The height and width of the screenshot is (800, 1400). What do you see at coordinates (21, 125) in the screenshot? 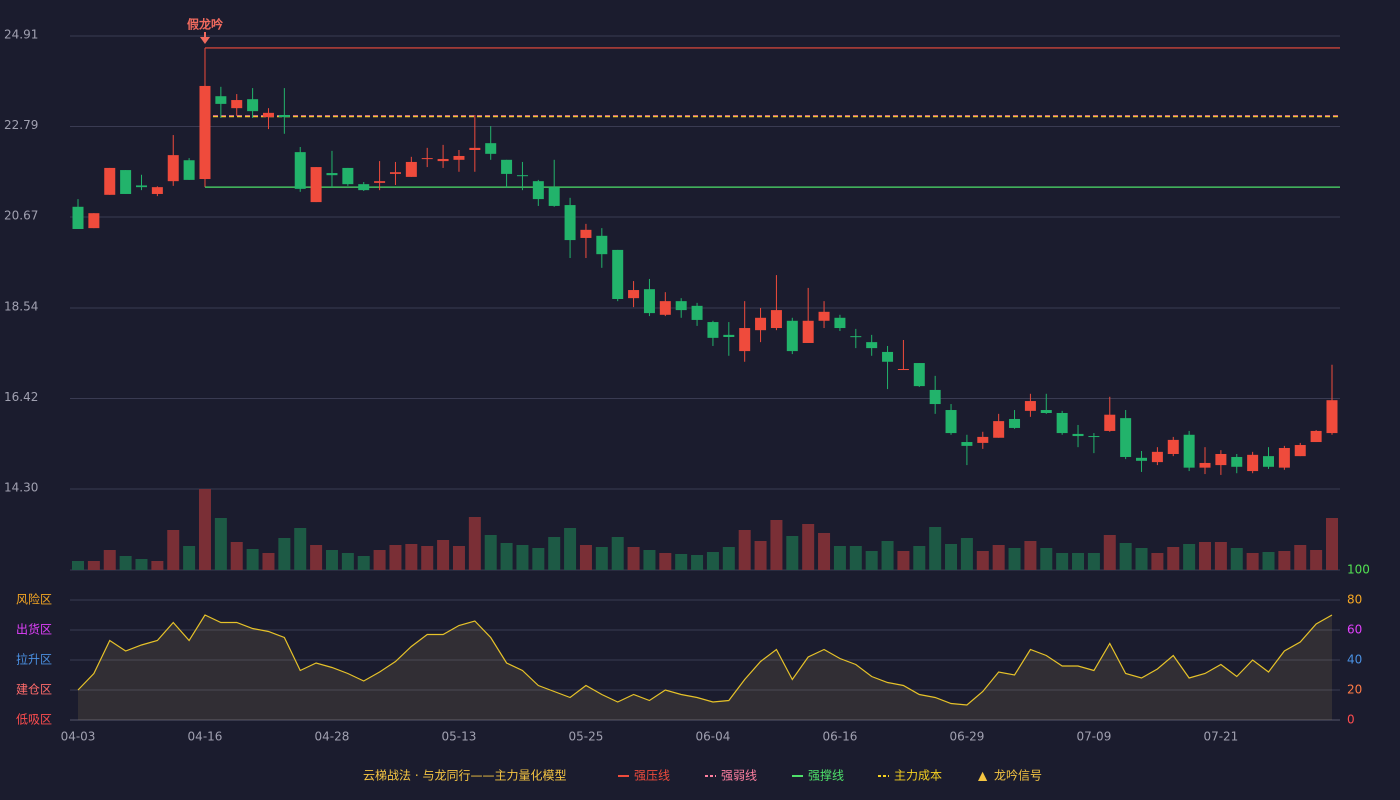
I see `y-tick-label: 22.79` at bounding box center [21, 125].